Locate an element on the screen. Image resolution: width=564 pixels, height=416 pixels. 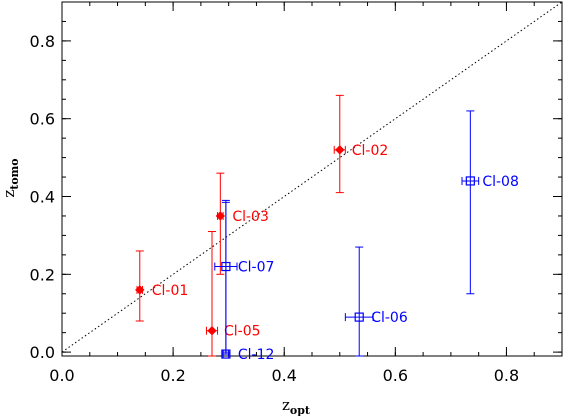
point-label: Cl-12 is located at coordinates (256, 355).